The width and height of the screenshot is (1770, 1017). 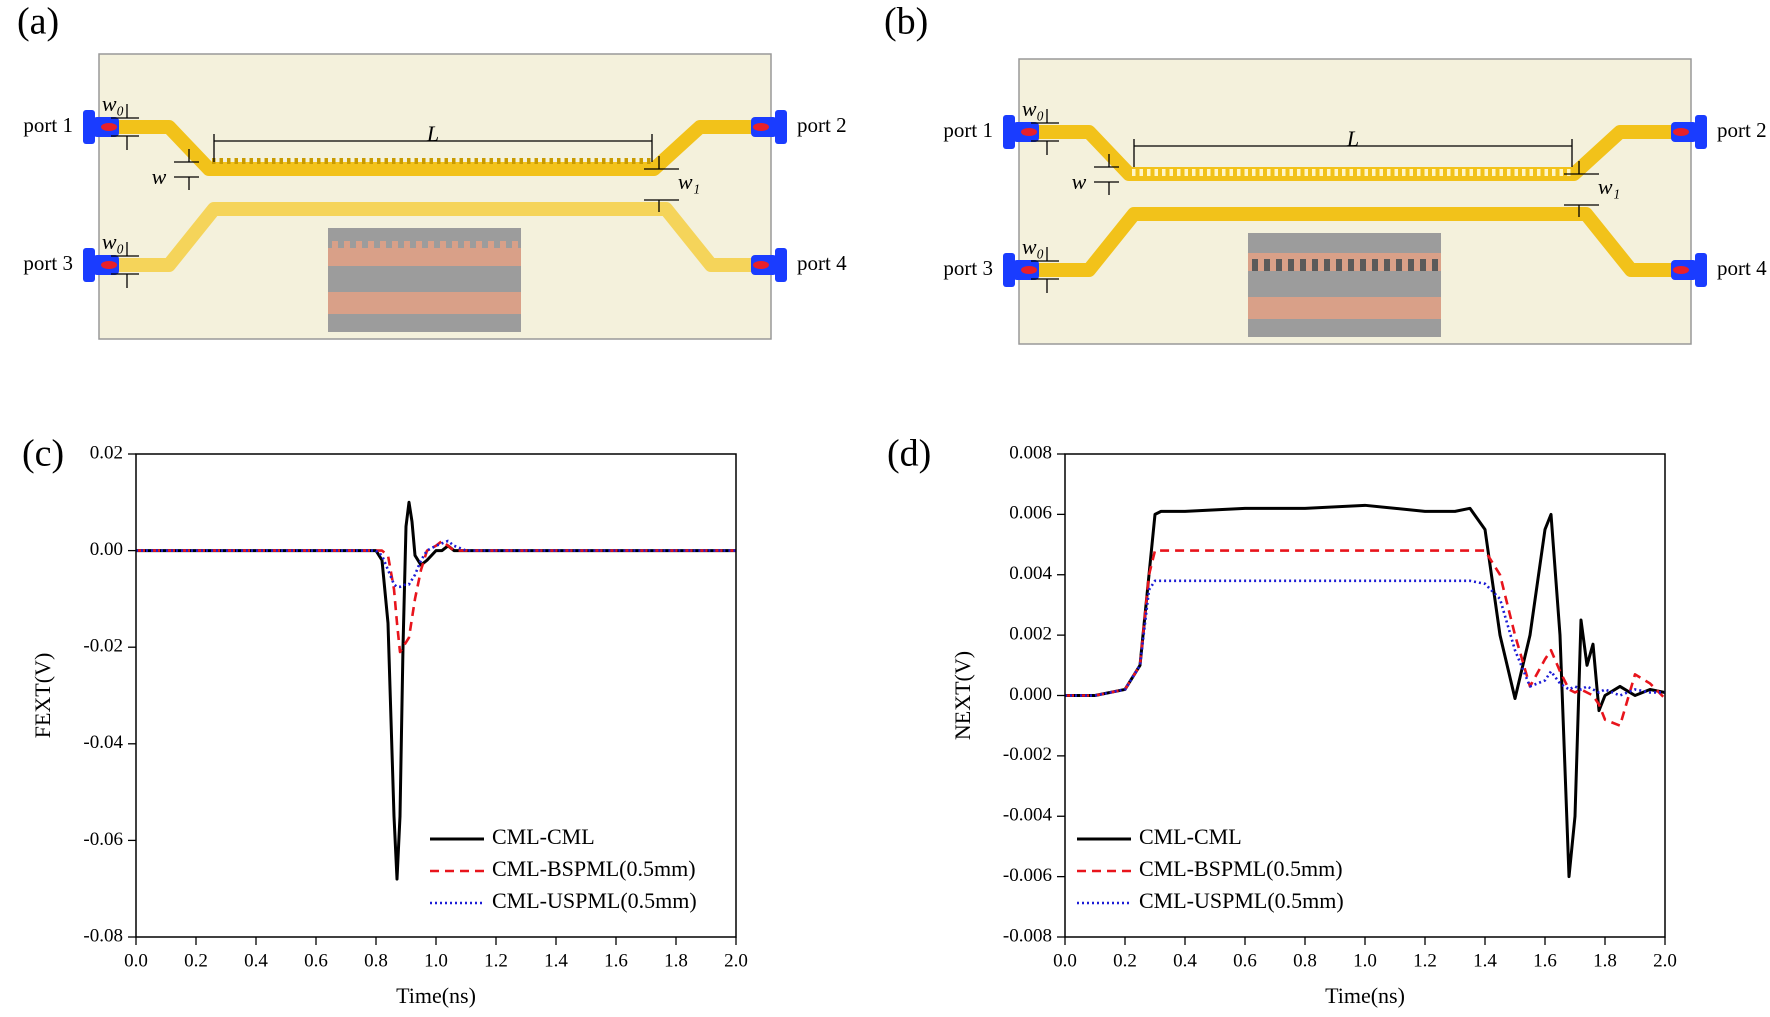 I want to click on y-tick-label: -0.002, so click(x=1027, y=754).